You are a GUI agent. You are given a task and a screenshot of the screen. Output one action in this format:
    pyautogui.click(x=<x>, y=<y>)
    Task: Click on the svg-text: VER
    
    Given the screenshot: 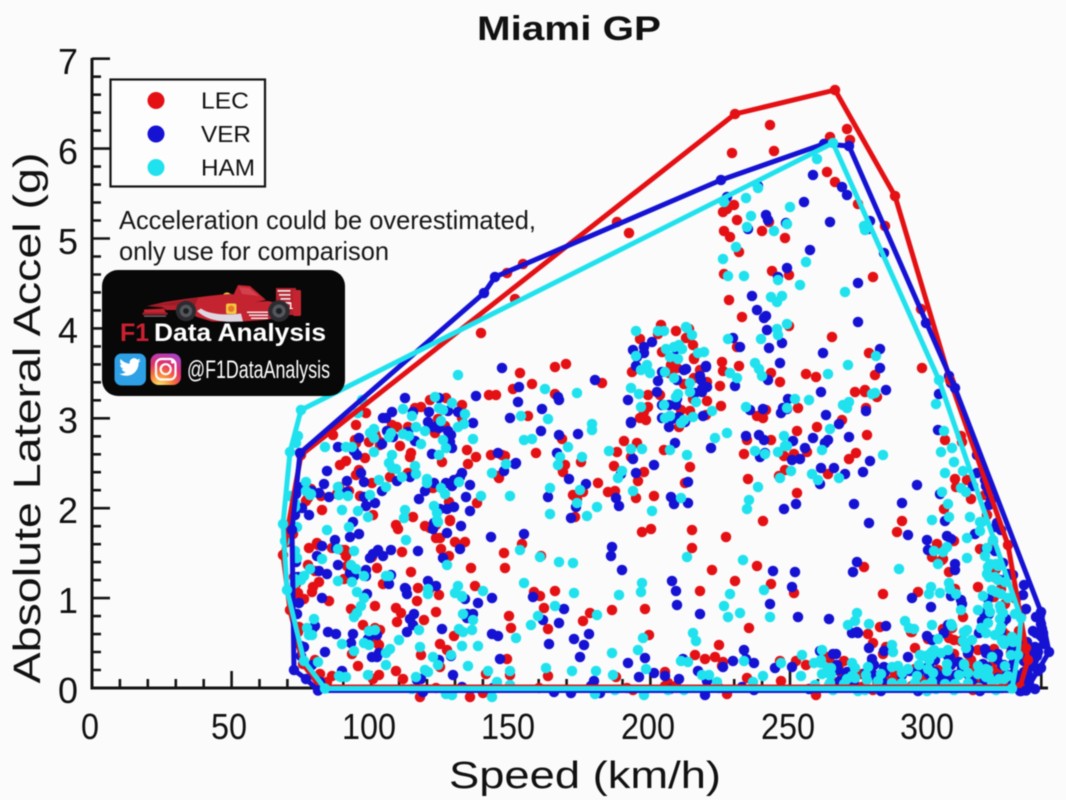 What is the action you would take?
    pyautogui.click(x=226, y=134)
    